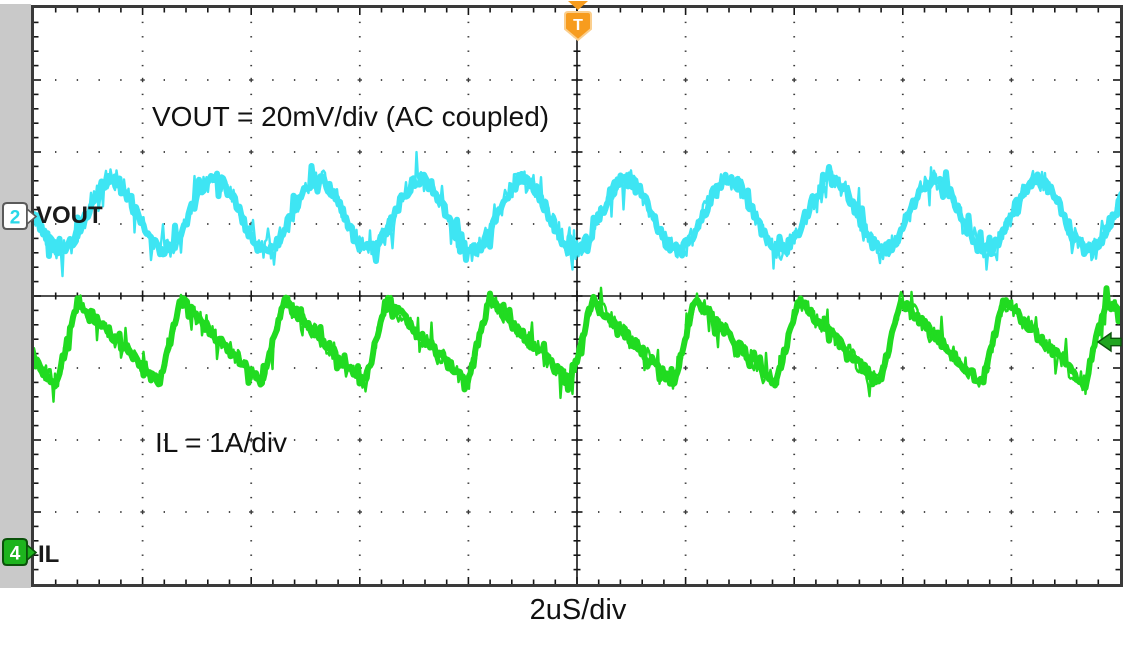 This screenshot has height=645, width=1126. I want to click on channel-2-badge-box, so click(15, 216).